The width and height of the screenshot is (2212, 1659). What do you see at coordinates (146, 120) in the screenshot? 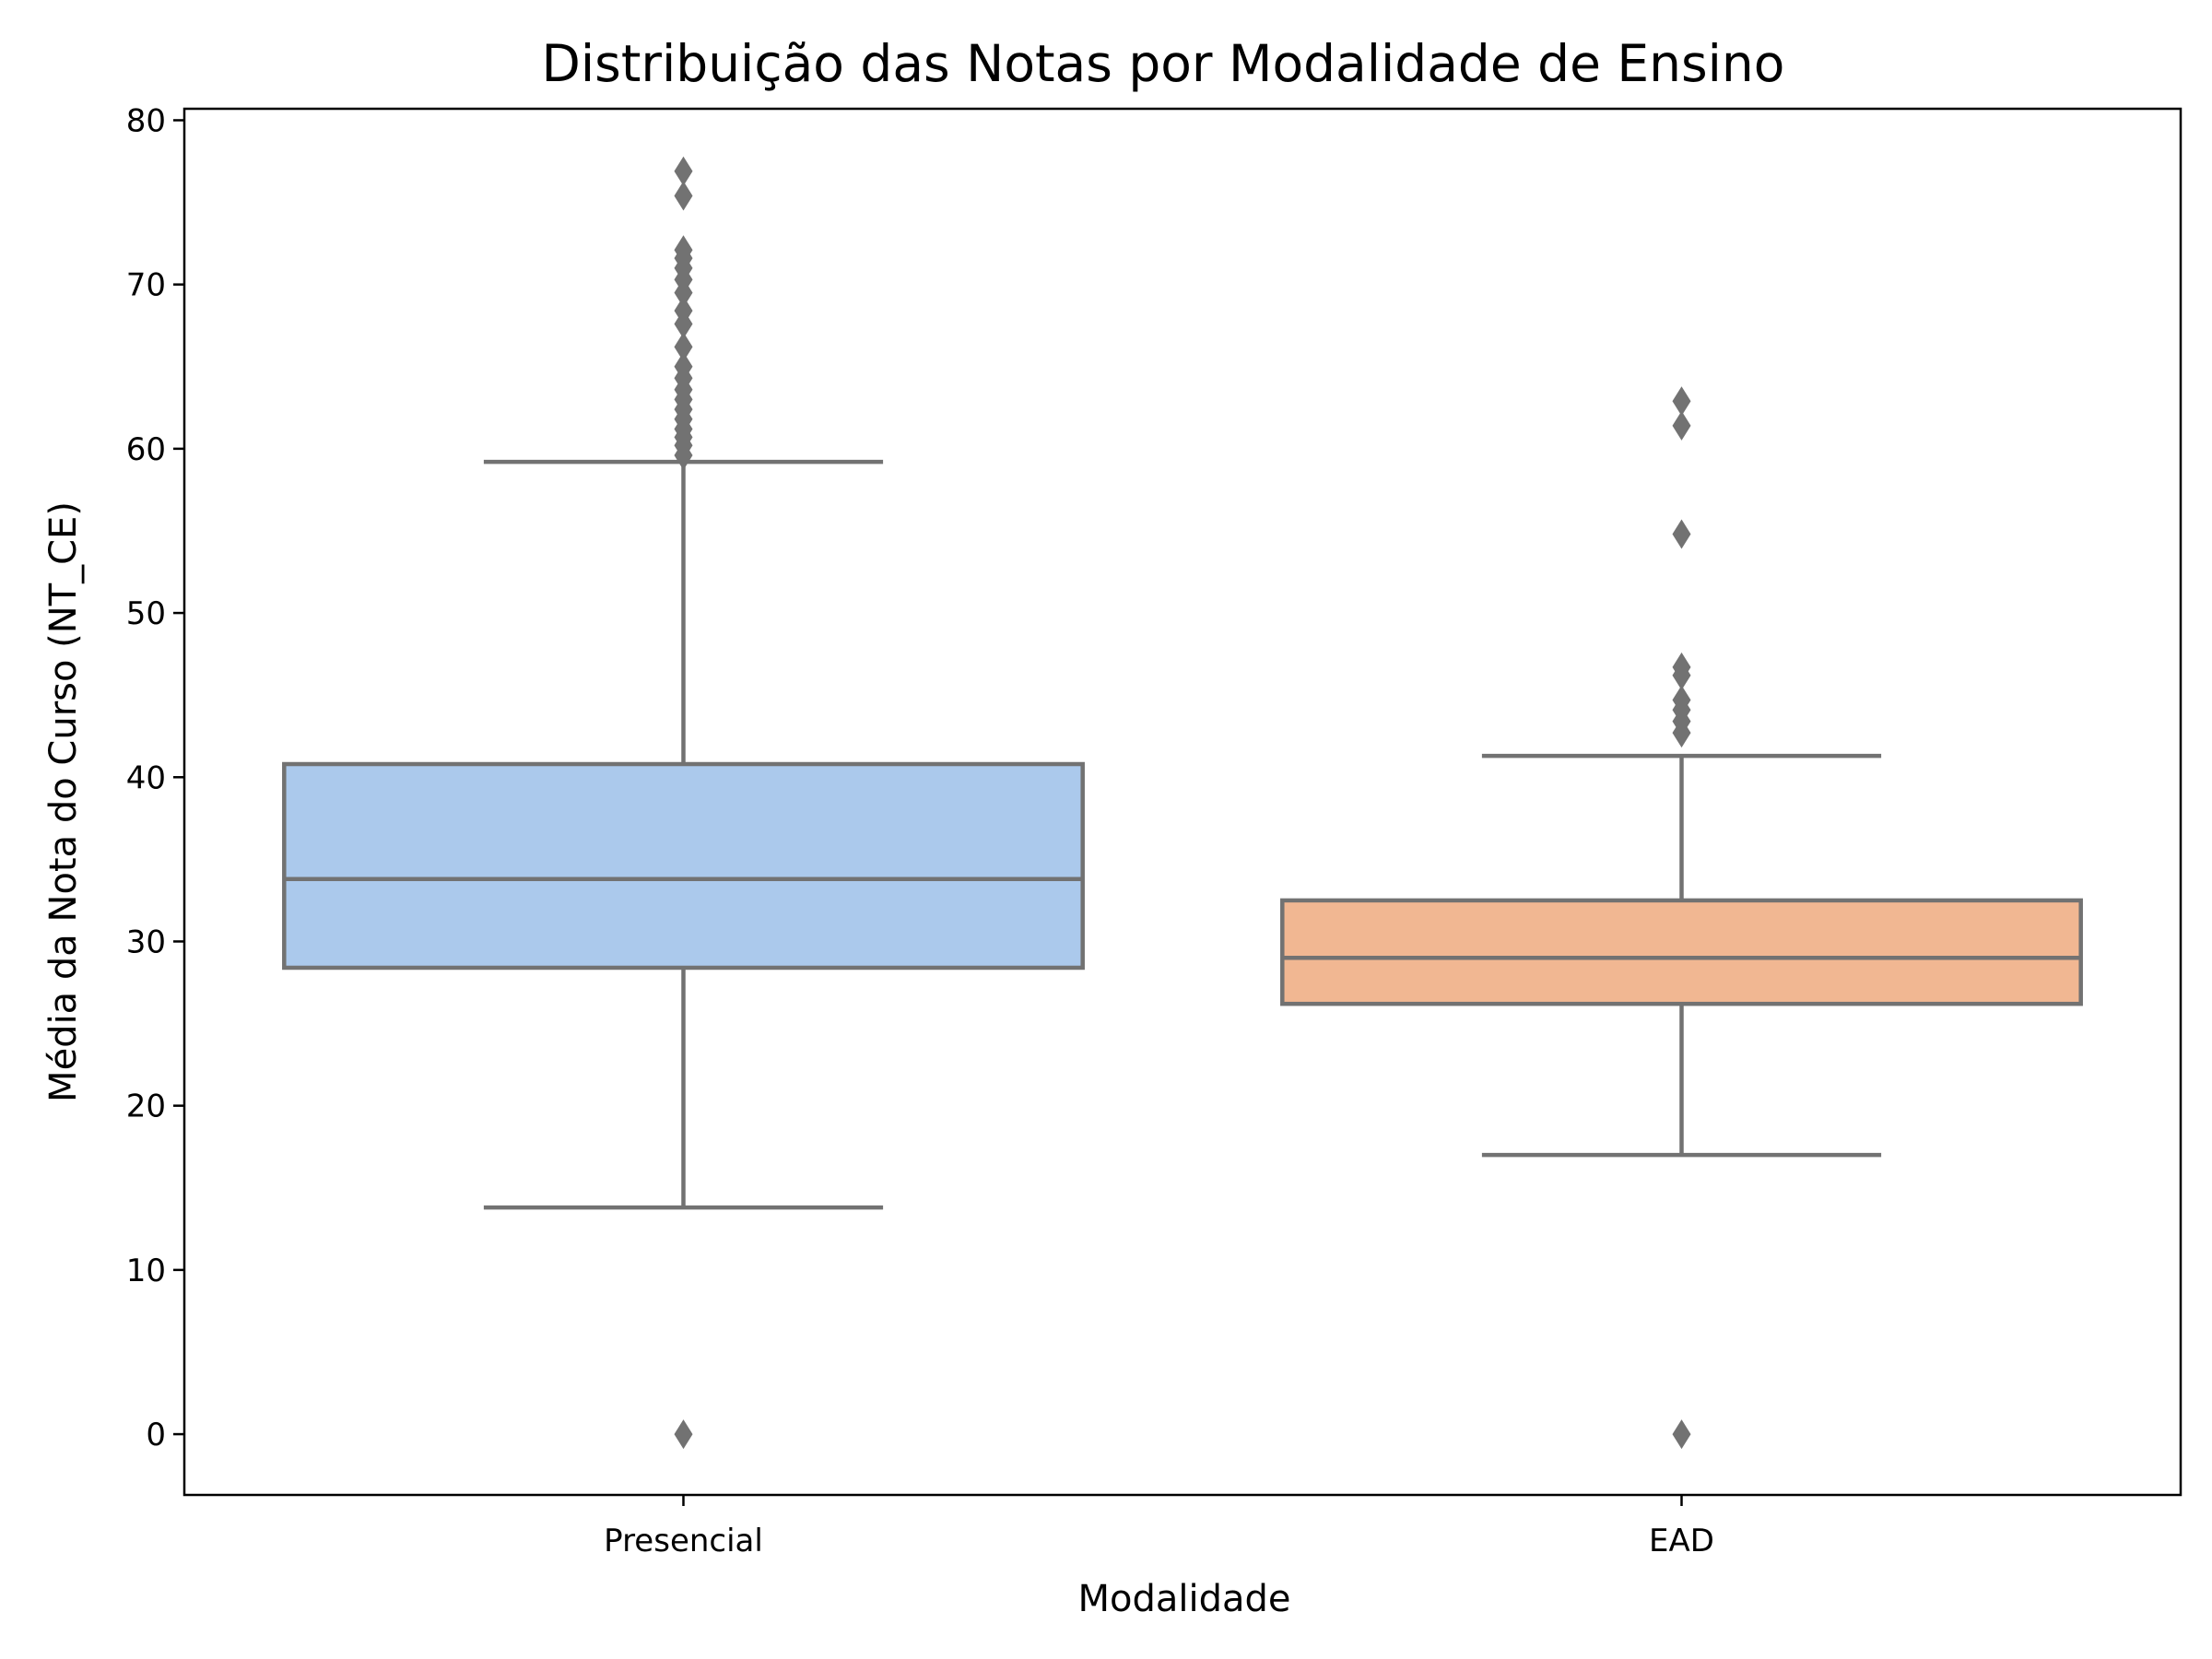
I see `y-tick-label: 80` at bounding box center [146, 120].